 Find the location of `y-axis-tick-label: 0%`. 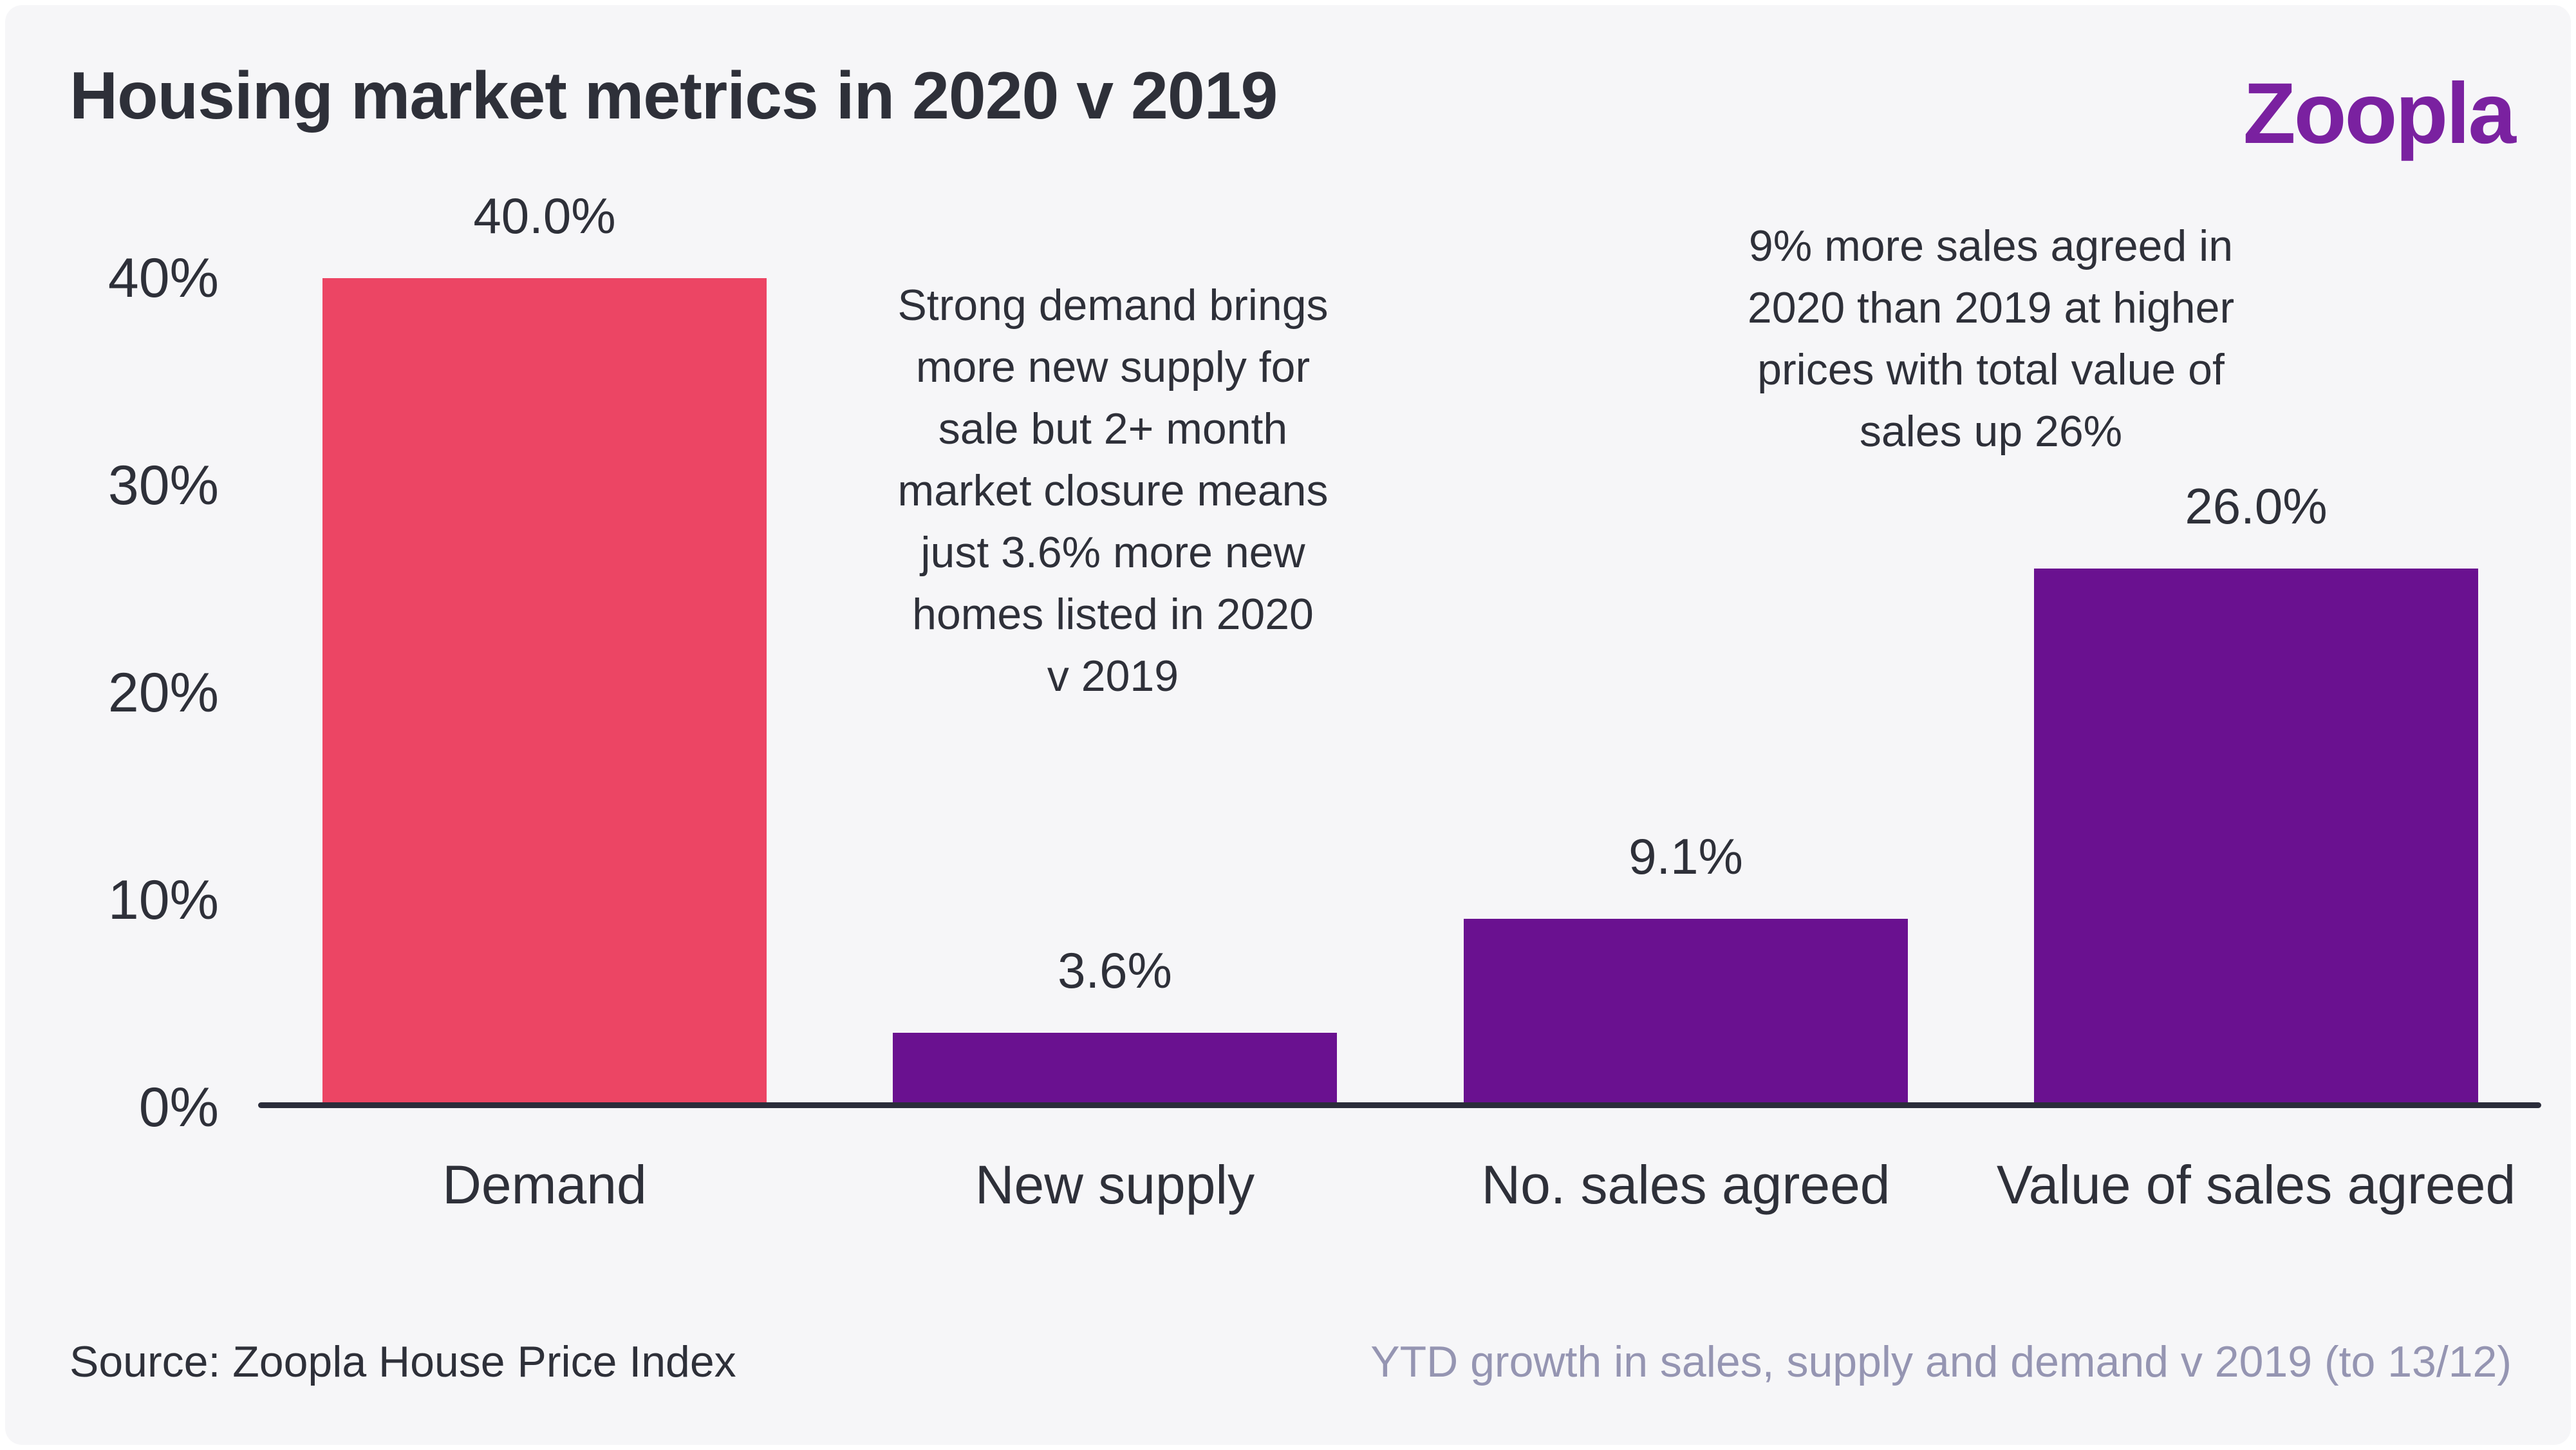

y-axis-tick-label: 0% is located at coordinates (178, 1107).